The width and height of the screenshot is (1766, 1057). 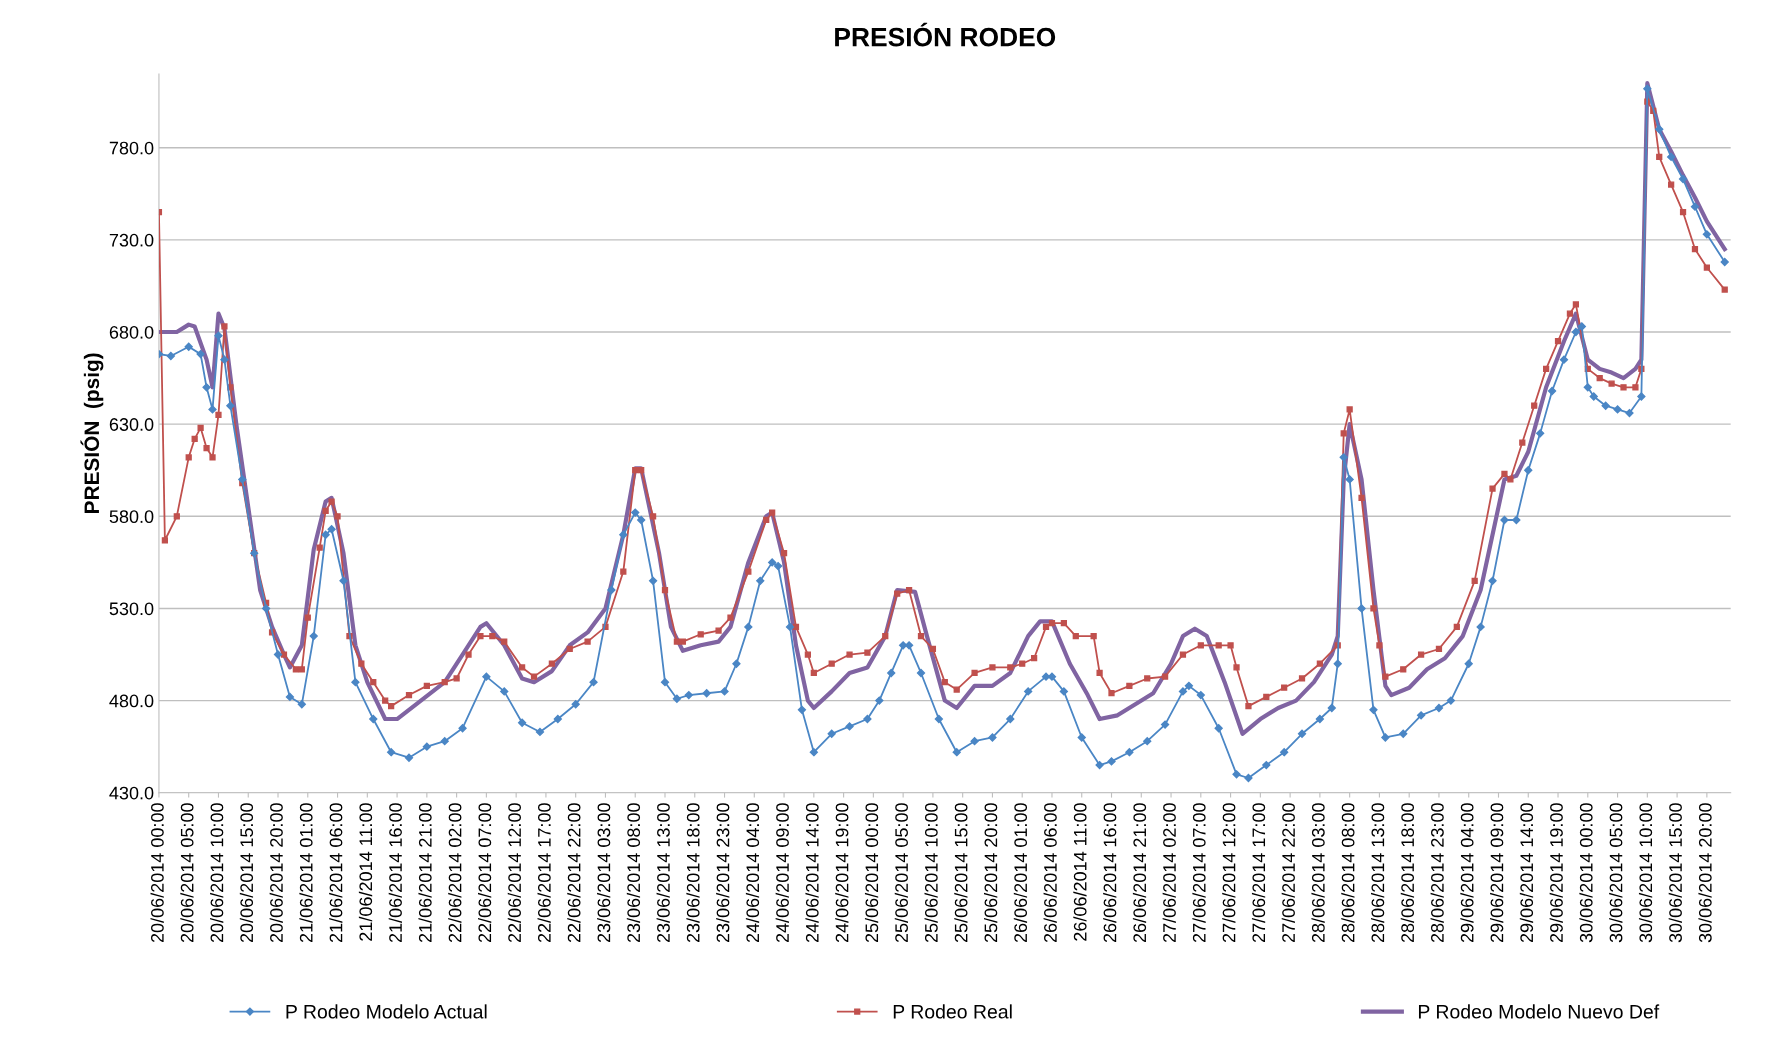 What do you see at coordinates (1139, 873) in the screenshot?
I see `x-tick-label: 26/06/2014 21:00` at bounding box center [1139, 873].